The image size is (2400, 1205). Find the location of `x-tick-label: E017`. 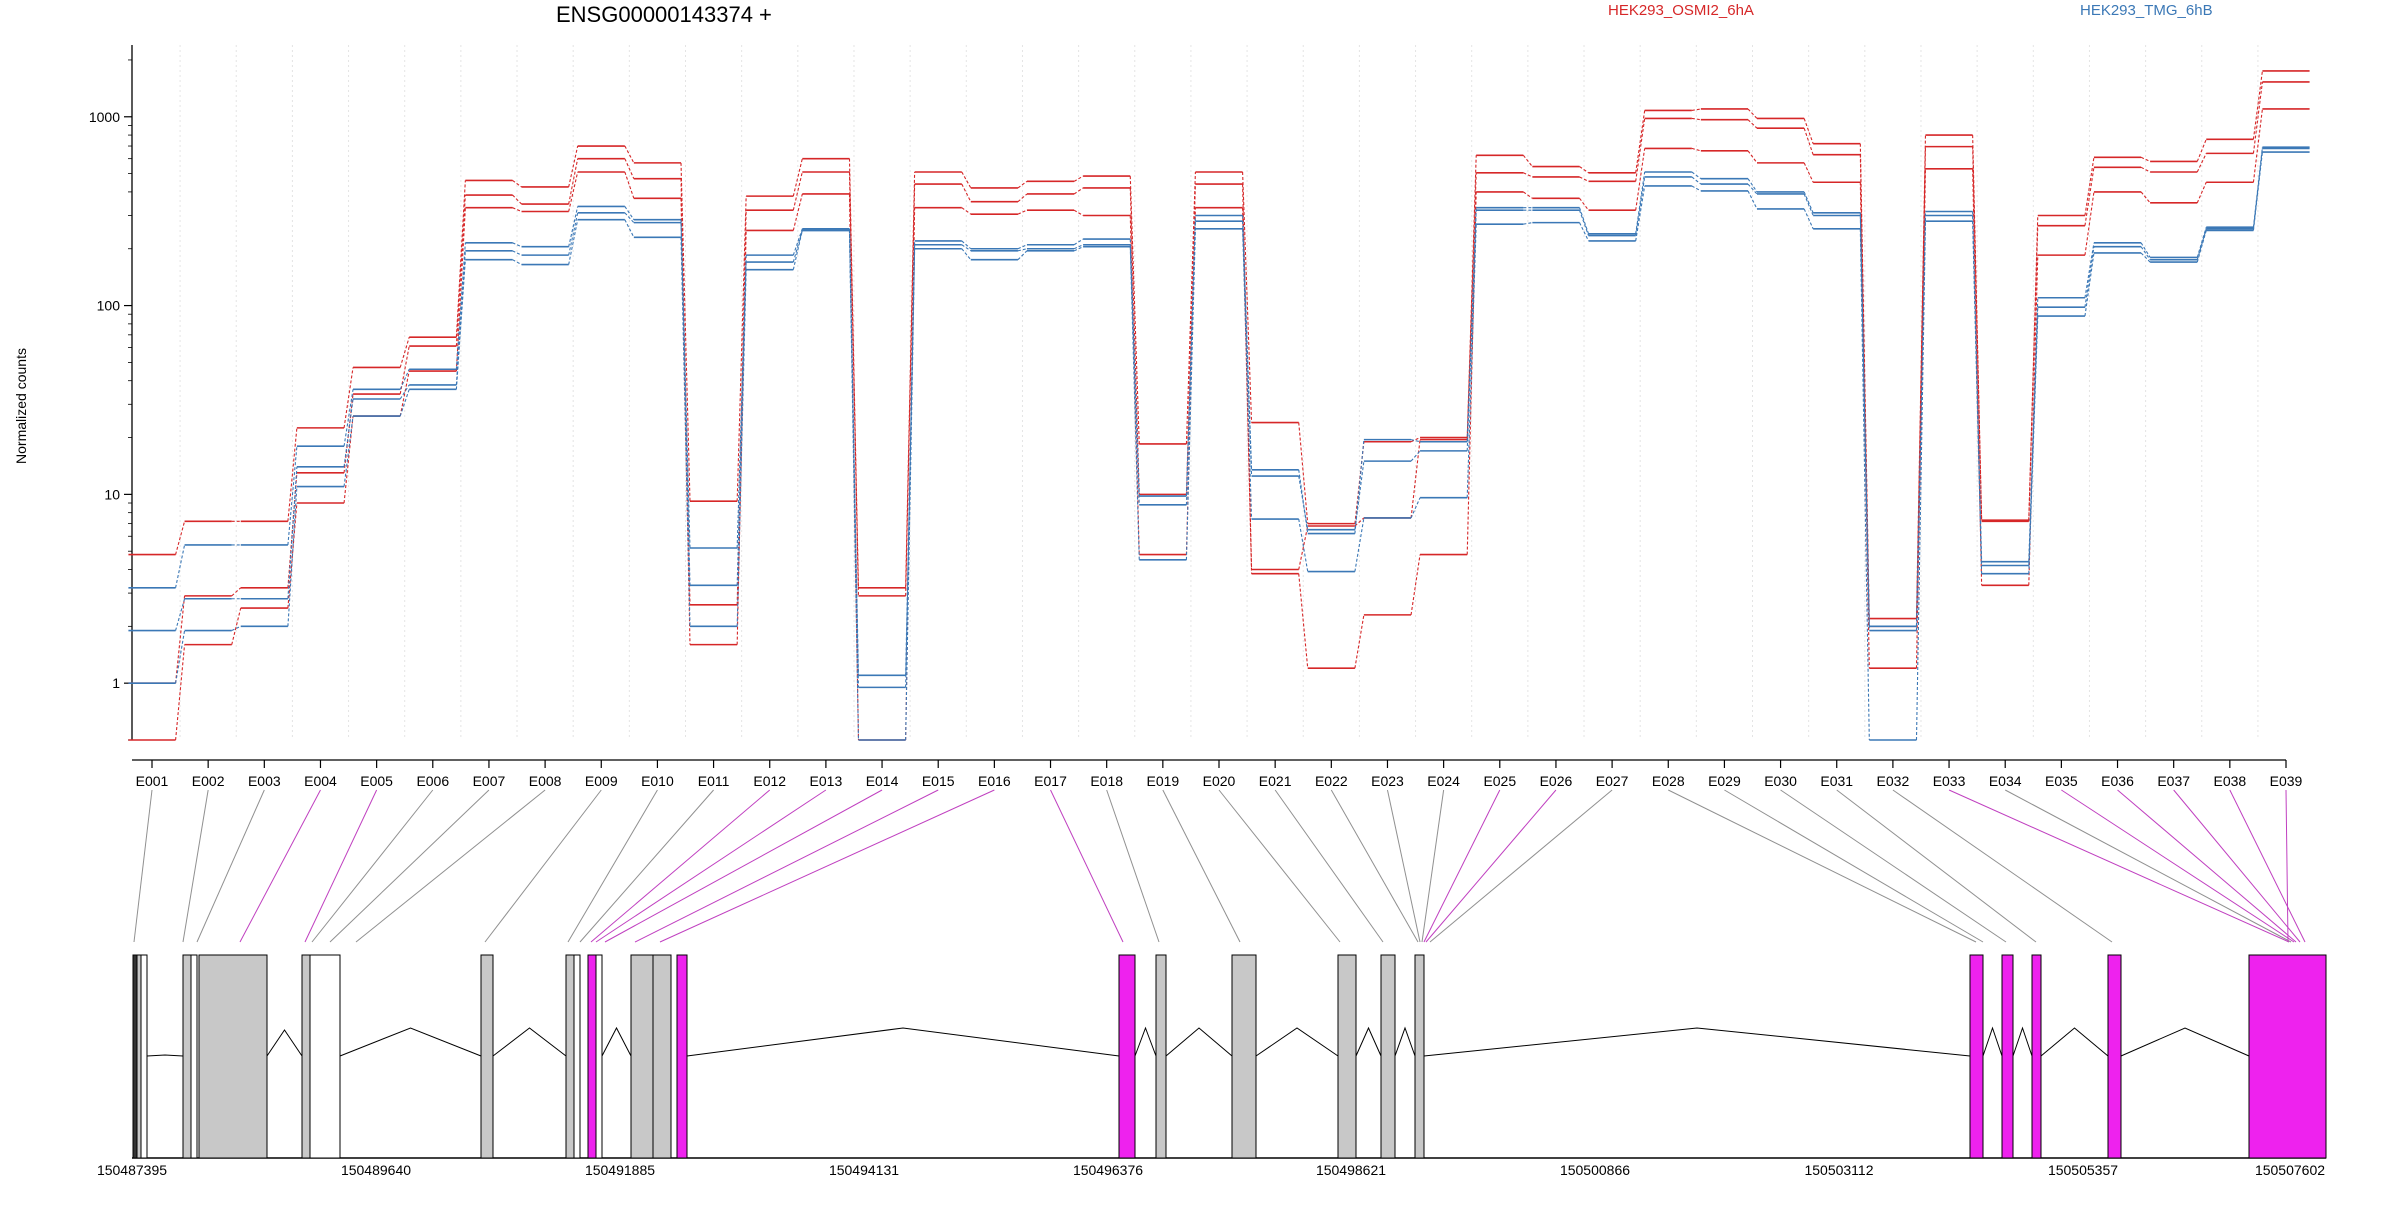

x-tick-label: E017 is located at coordinates (1050, 781).